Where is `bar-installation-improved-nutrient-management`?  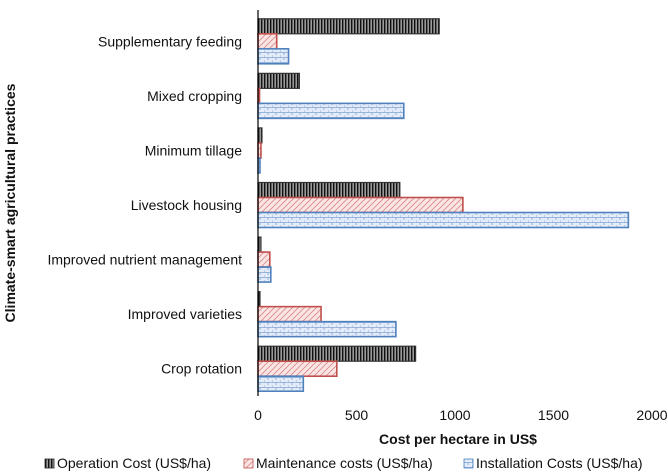
bar-installation-improved-nutrient-management is located at coordinates (264, 274).